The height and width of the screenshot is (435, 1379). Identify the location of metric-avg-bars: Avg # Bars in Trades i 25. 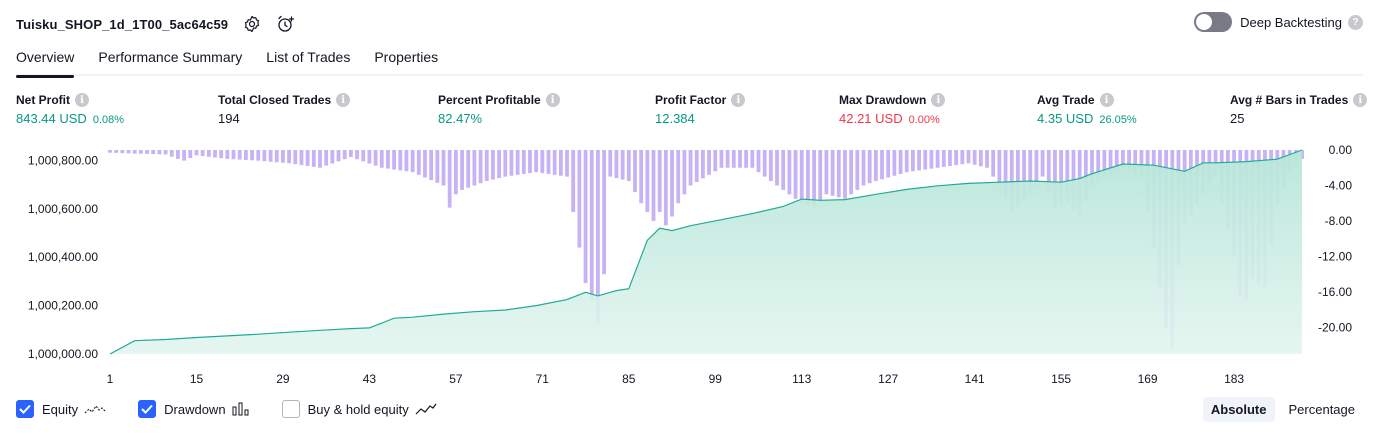
(1299, 109).